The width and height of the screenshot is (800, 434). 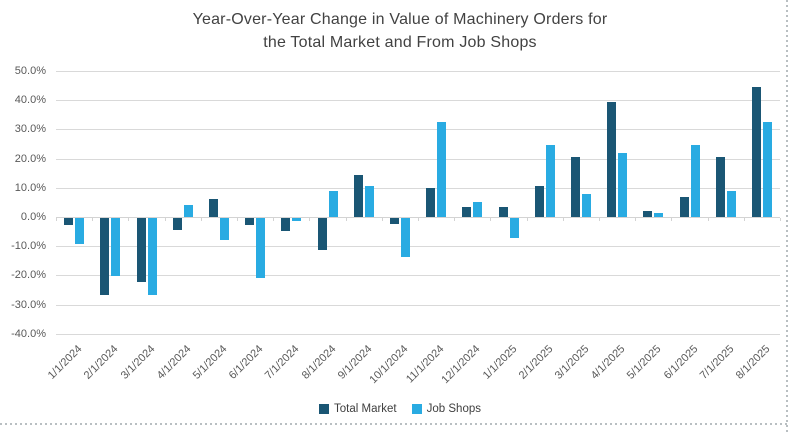 I want to click on legend-item-job-shops: Job Shops, so click(x=446, y=409).